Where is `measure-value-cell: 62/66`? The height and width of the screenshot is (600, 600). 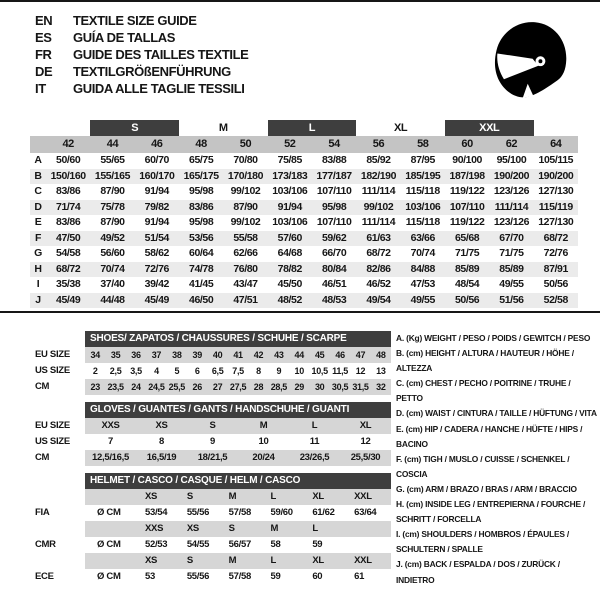
measure-value-cell: 62/66 is located at coordinates (245, 253).